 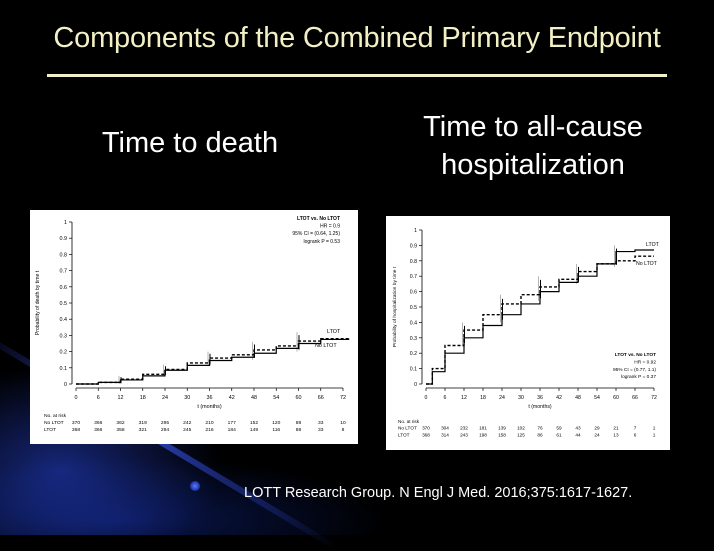 What do you see at coordinates (334, 332) in the screenshot?
I see `series-label: LTOT` at bounding box center [334, 332].